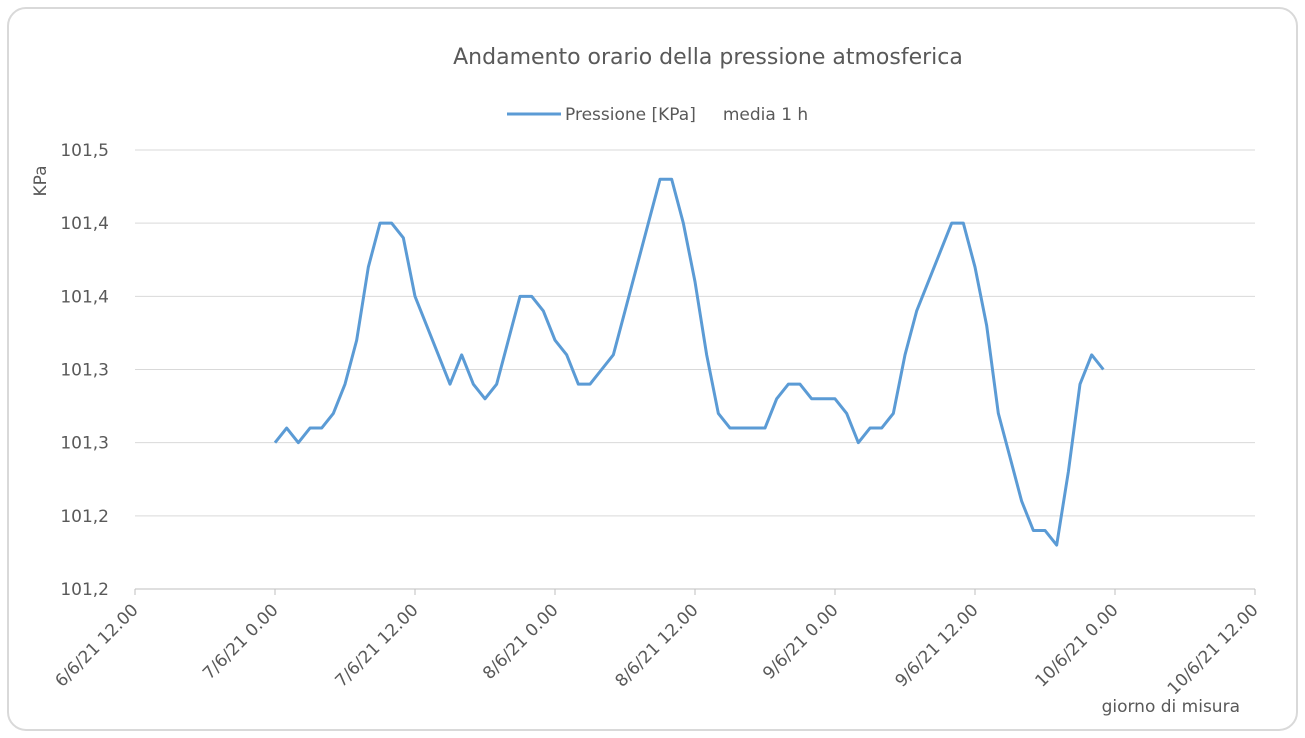 The height and width of the screenshot is (738, 1305). Describe the element at coordinates (84, 151) in the screenshot. I see `y-tick-label: 101,5` at that location.